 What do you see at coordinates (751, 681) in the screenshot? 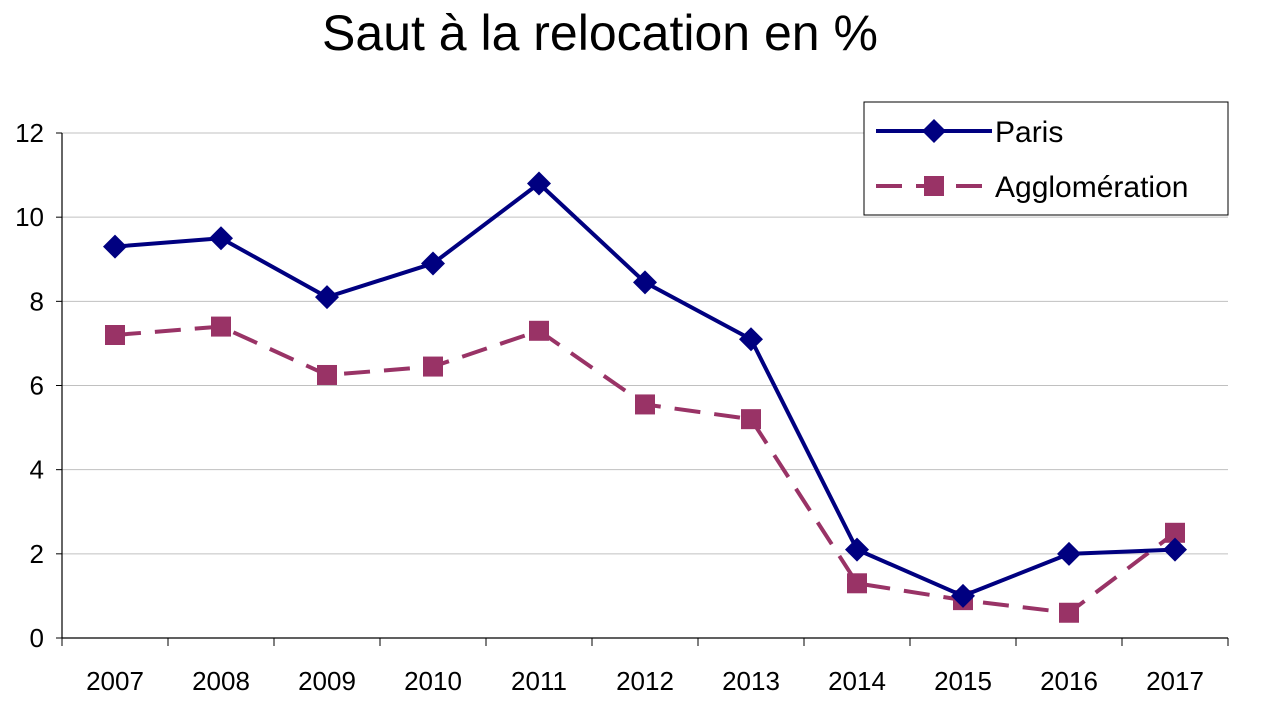
I see `x-tick-label: 2013` at bounding box center [751, 681].